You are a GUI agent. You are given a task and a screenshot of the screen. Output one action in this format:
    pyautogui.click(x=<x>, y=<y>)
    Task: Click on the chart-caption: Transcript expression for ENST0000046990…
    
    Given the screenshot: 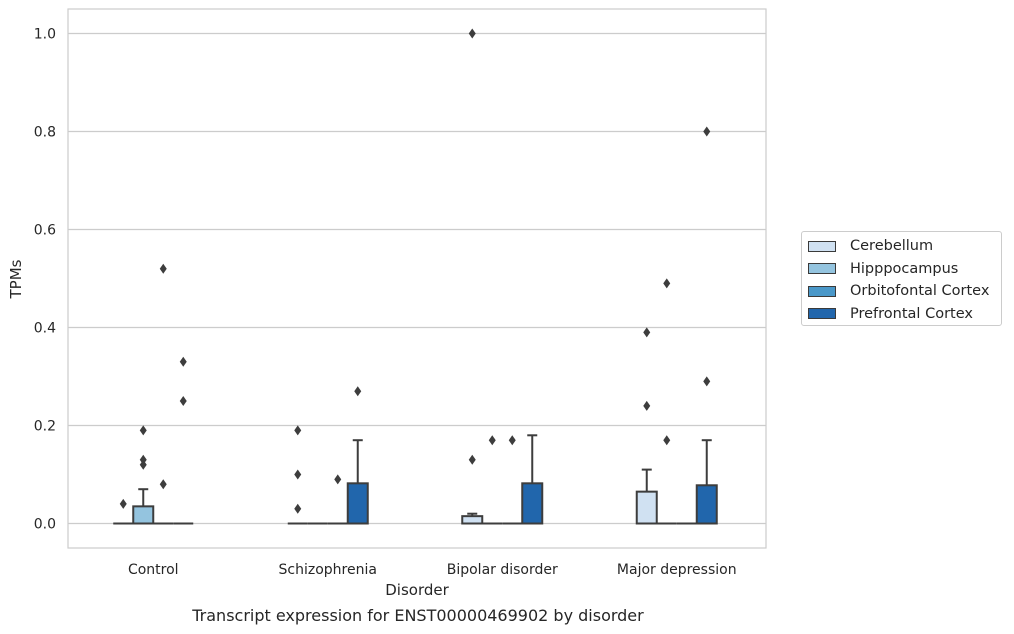 What is the action you would take?
    pyautogui.click(x=418, y=615)
    